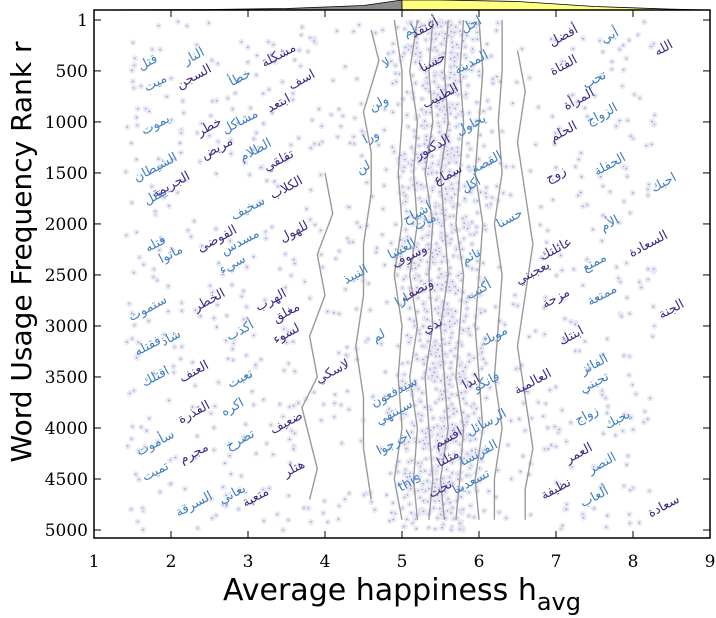  I want to click on word-label: الخطر, so click(209, 301).